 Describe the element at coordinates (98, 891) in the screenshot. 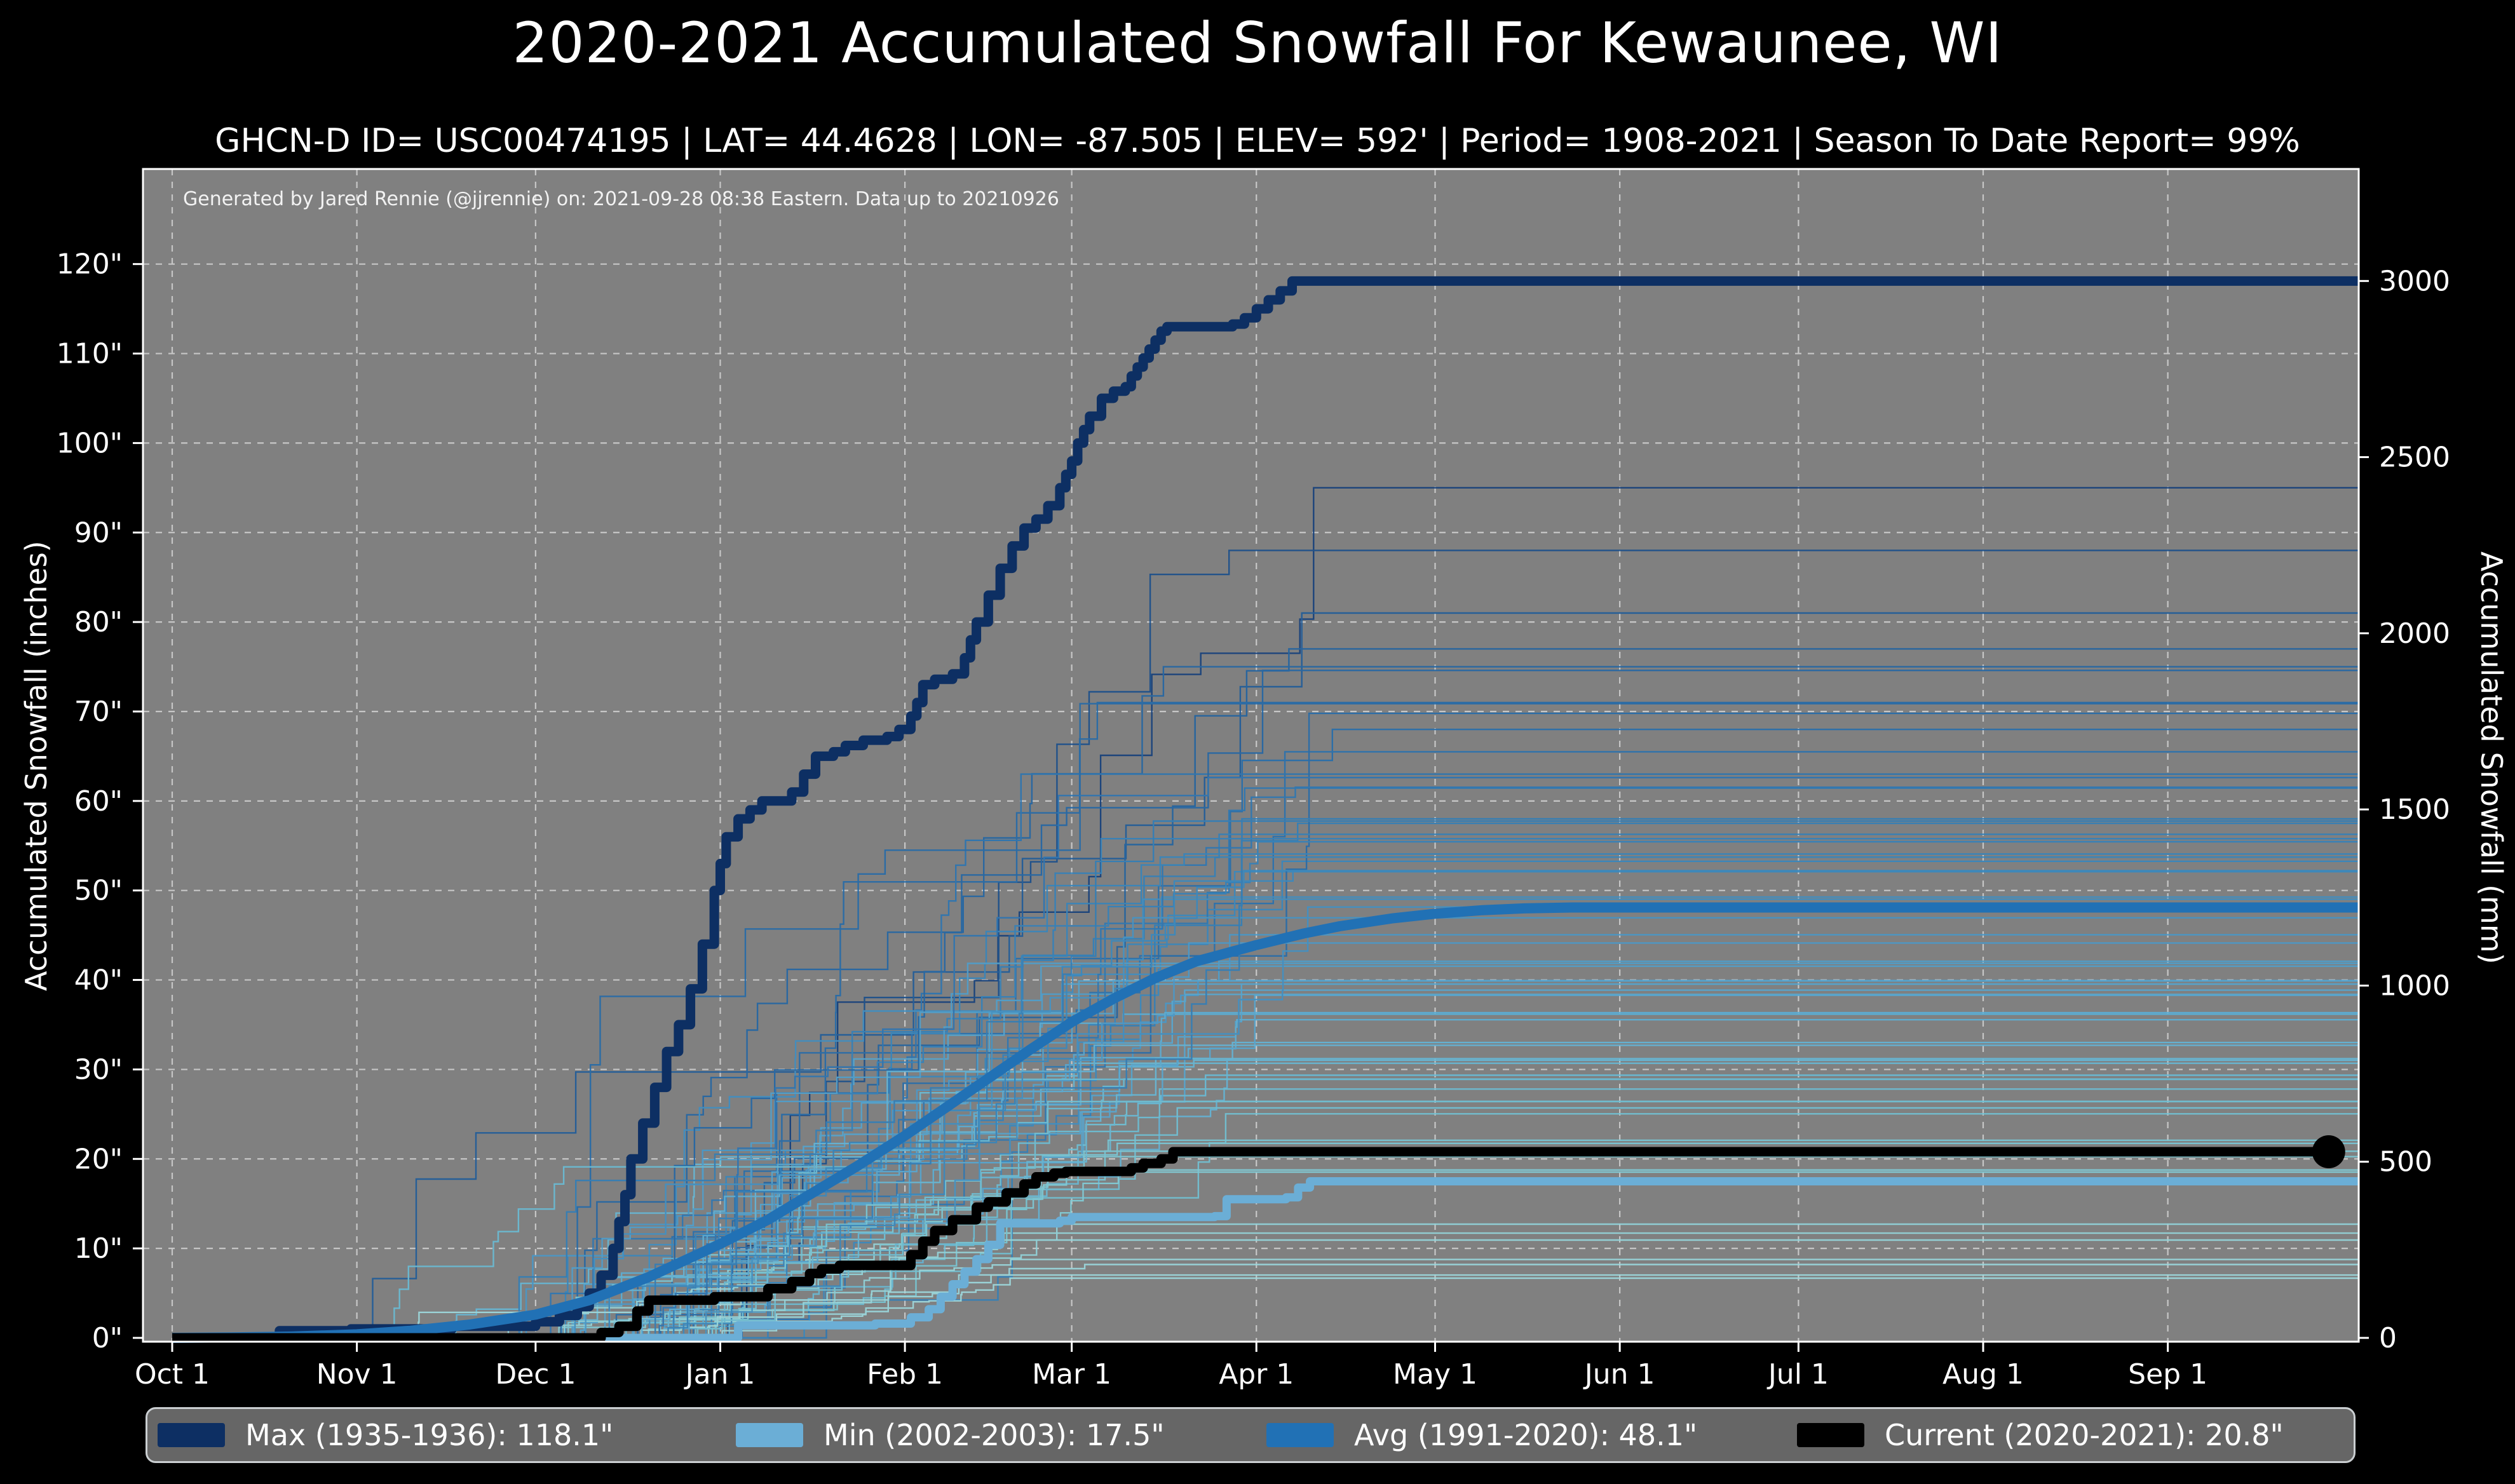

I see `y-left-tick-label: 50"` at that location.